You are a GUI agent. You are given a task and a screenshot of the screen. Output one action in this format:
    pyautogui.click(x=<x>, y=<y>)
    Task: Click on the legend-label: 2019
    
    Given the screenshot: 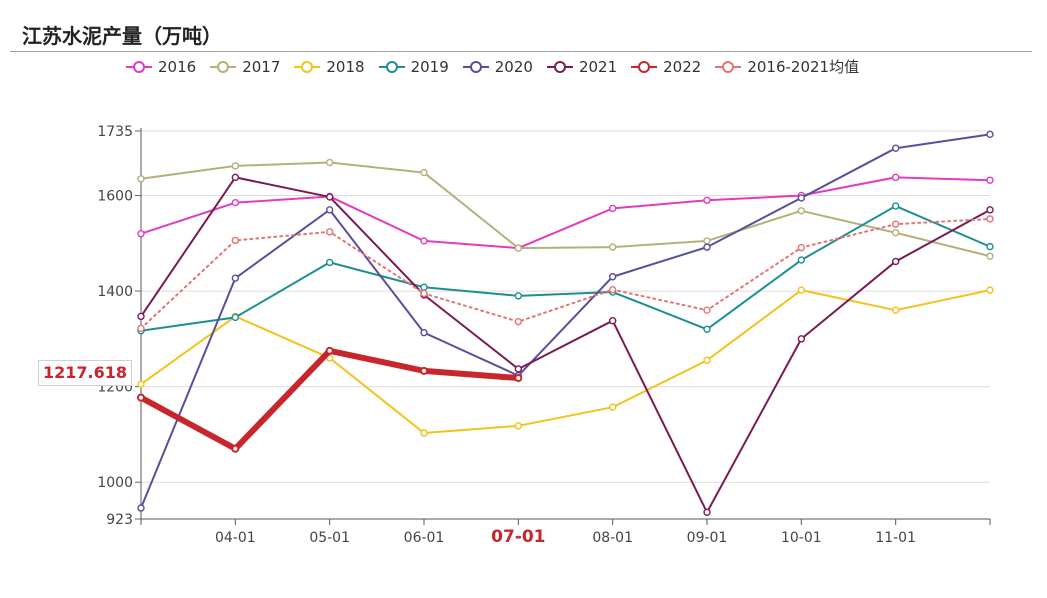 What is the action you would take?
    pyautogui.click(x=429, y=66)
    